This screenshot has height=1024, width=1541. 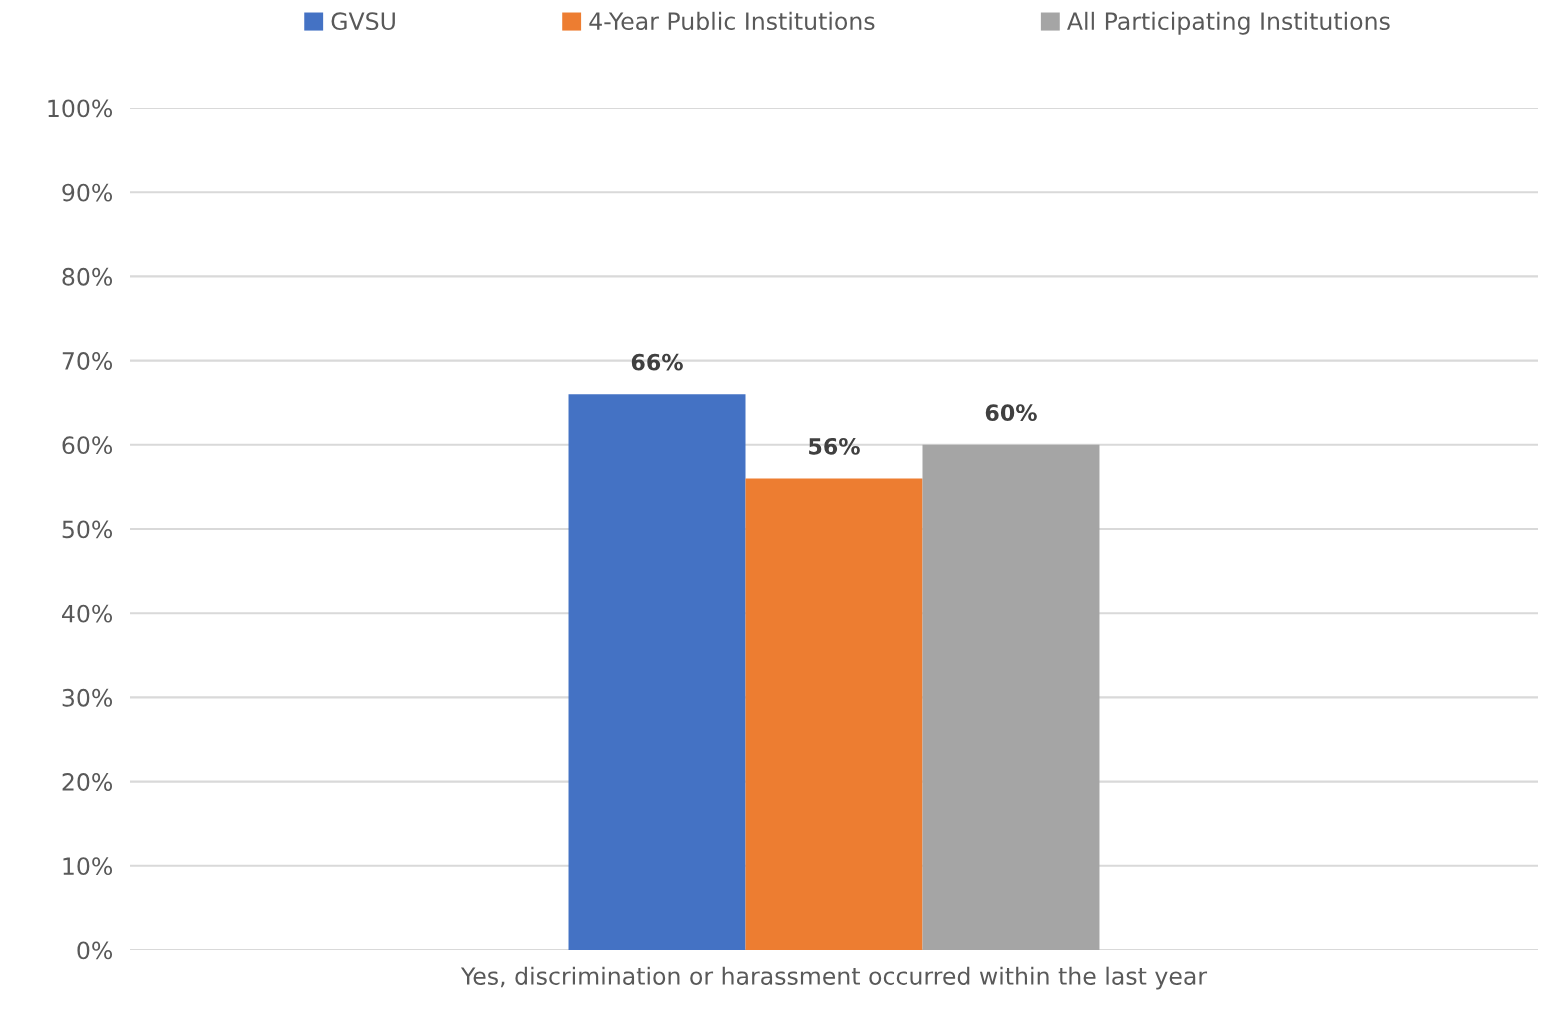 What do you see at coordinates (657, 362) in the screenshot?
I see `data-label: 66%` at bounding box center [657, 362].